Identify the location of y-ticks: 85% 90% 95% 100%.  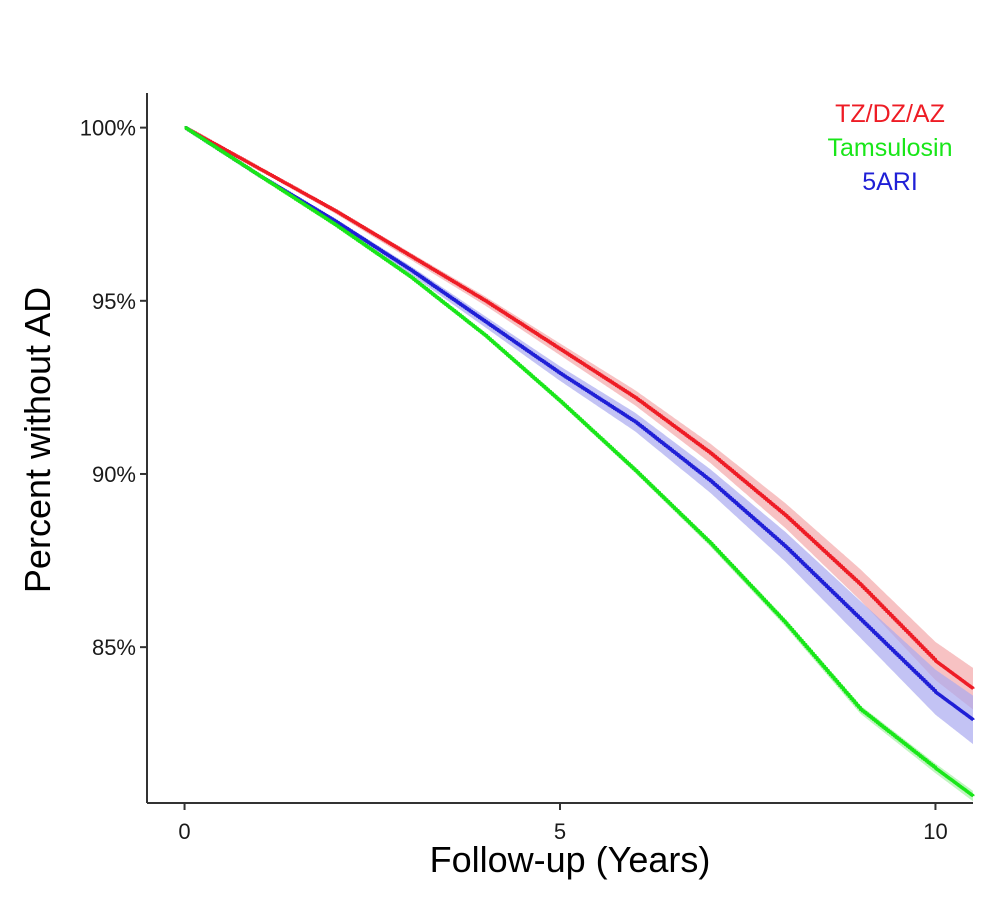
(113, 388).